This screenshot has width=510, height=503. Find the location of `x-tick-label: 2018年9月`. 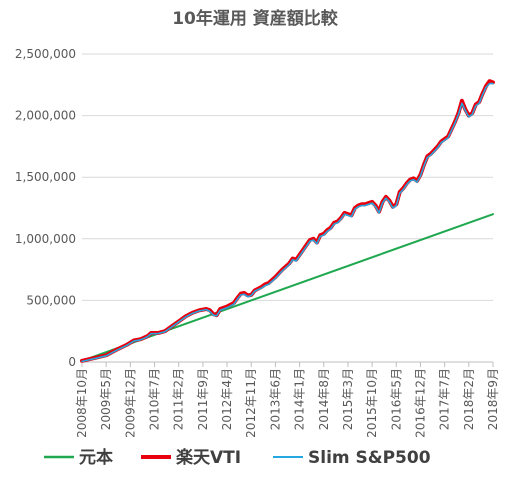

x-tick-label: 2018年9月 is located at coordinates (493, 399).